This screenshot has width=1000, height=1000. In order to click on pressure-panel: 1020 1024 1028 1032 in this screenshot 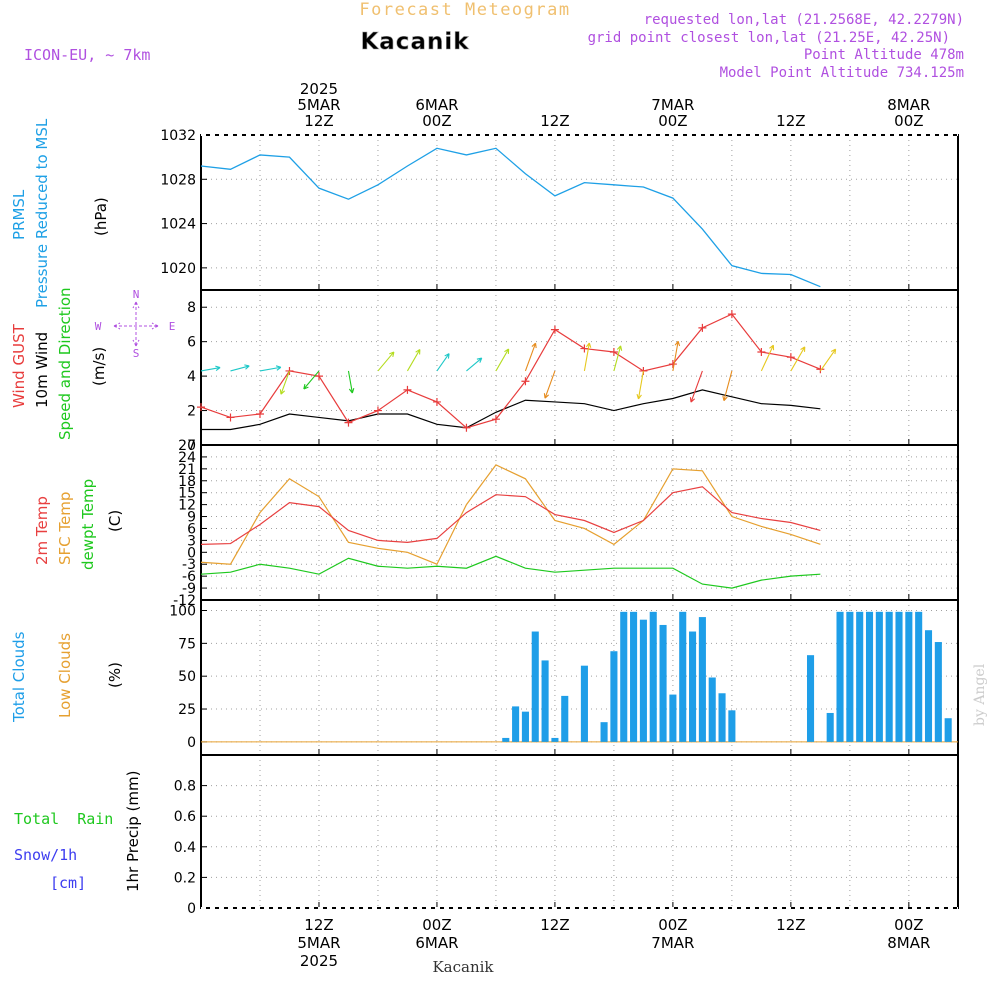, I will do `click(559, 209)`.